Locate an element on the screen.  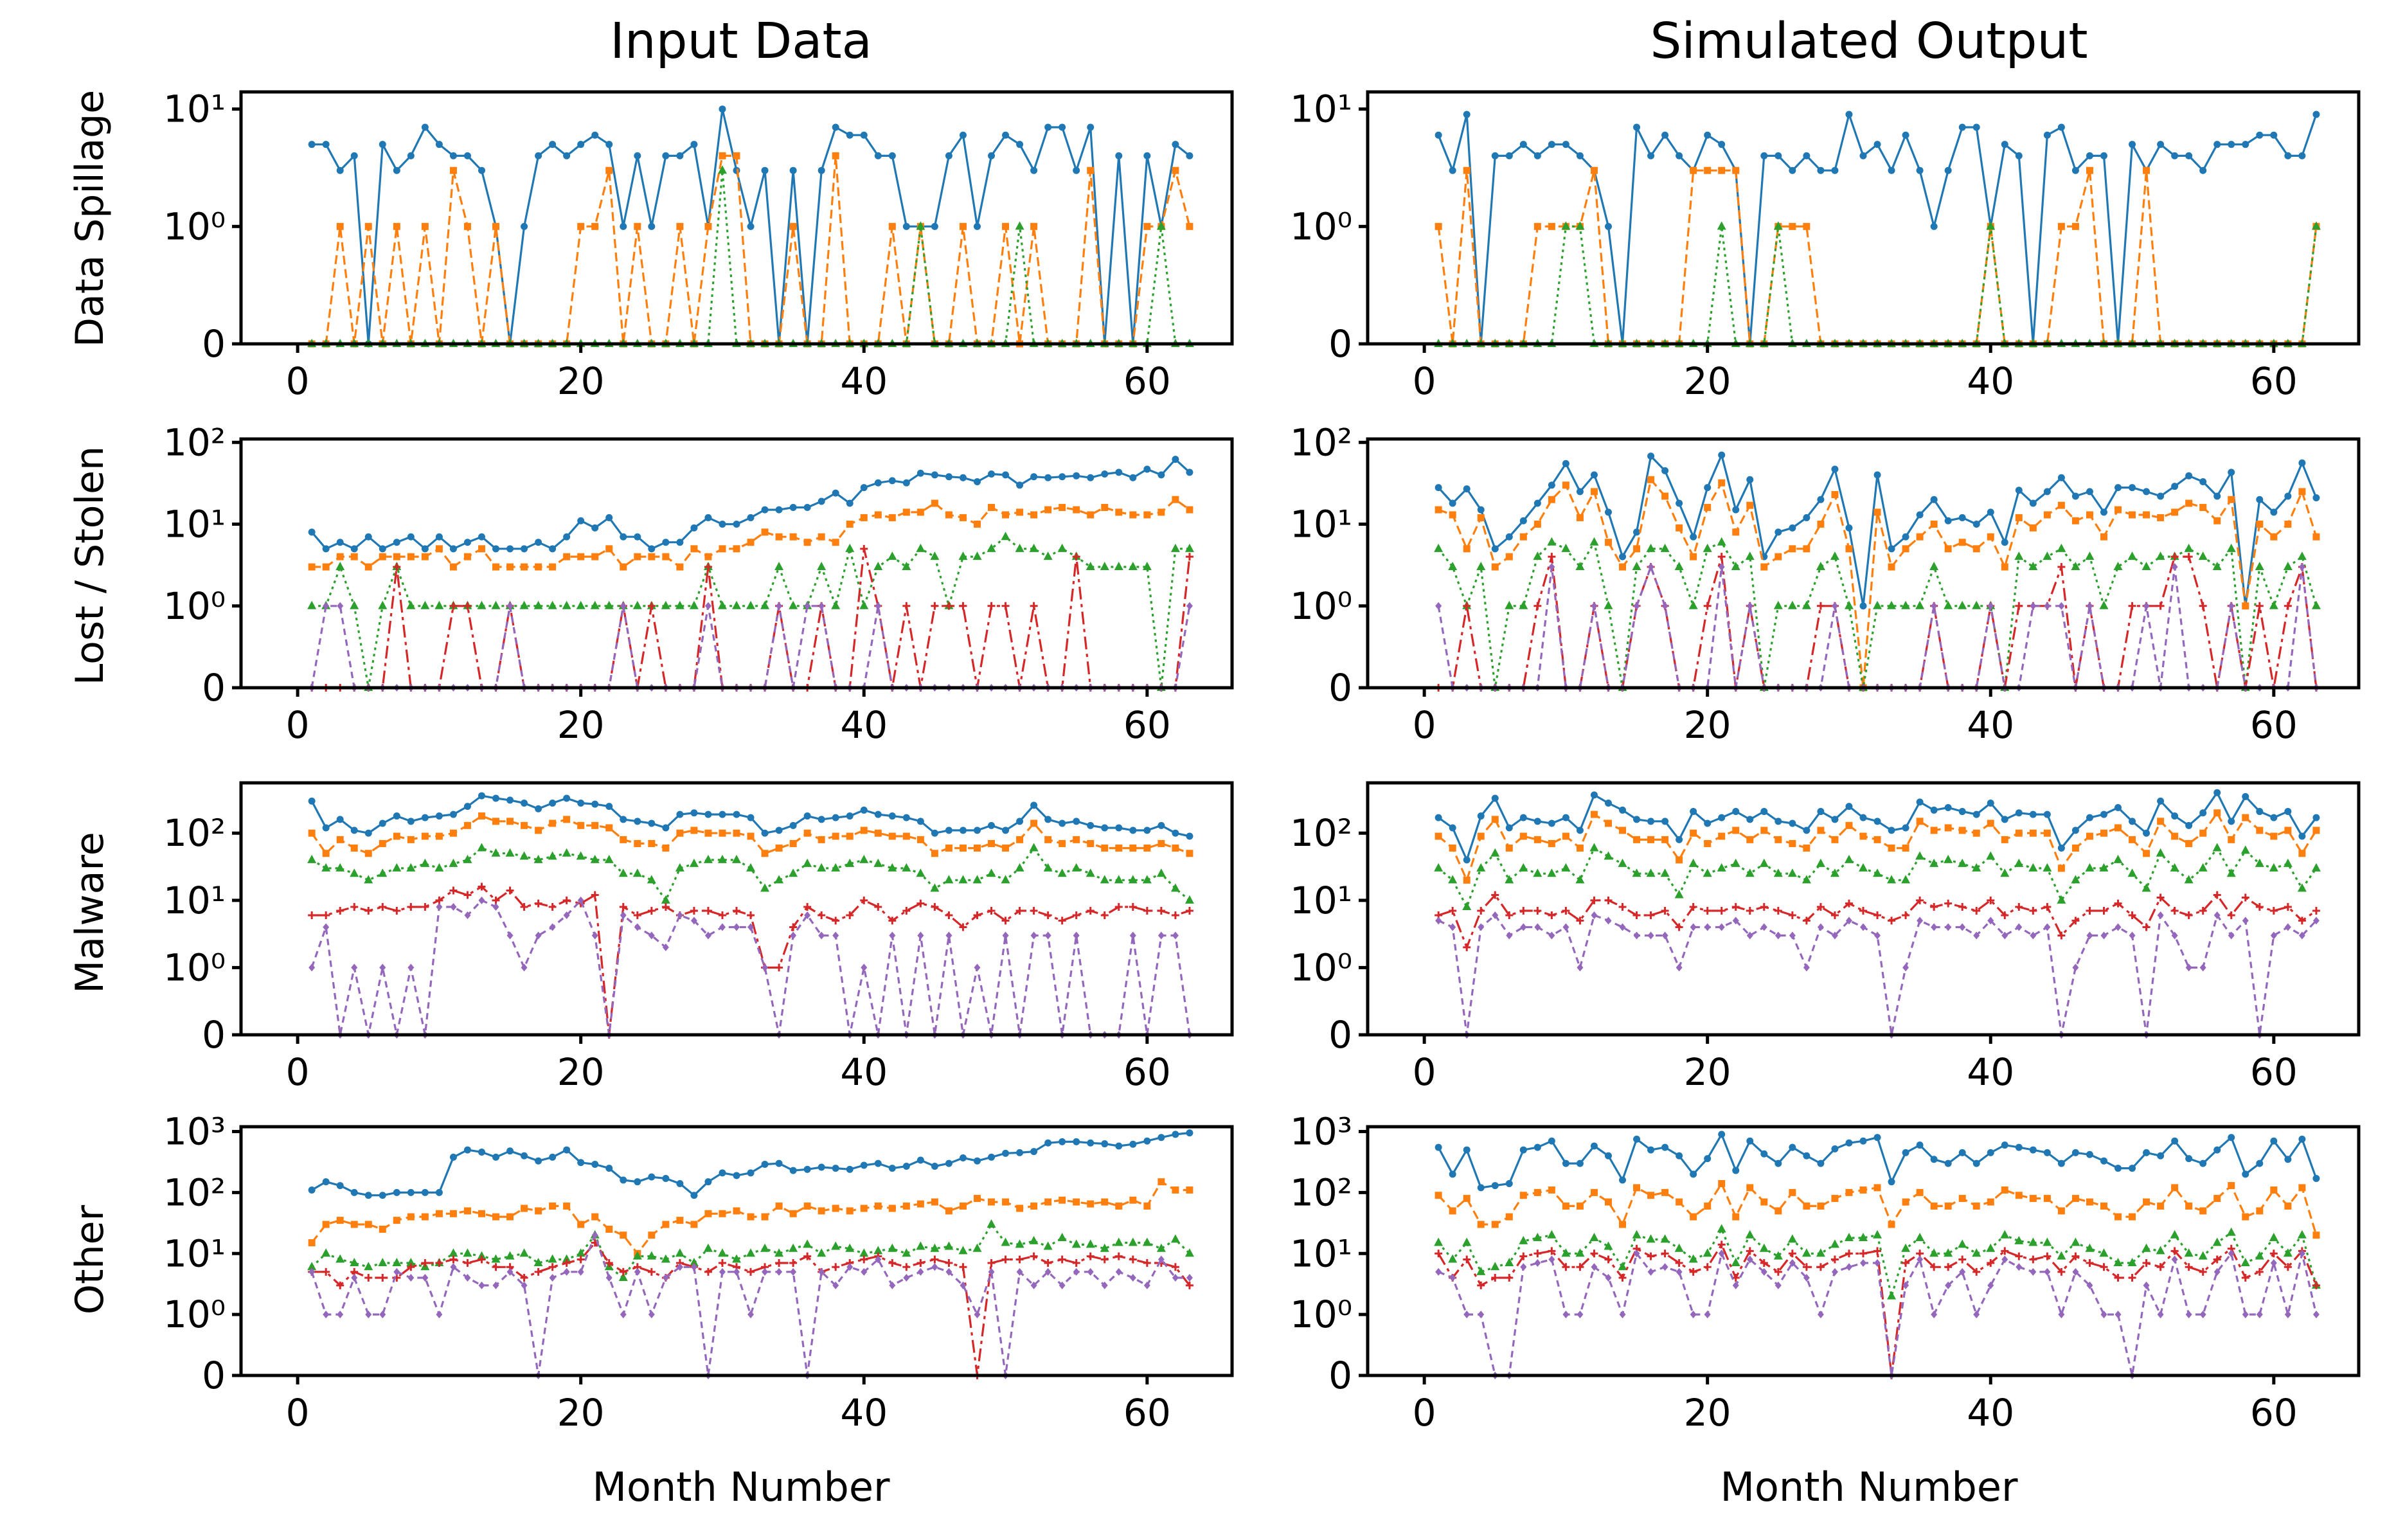
series-line is located at coordinates (1878, 877).